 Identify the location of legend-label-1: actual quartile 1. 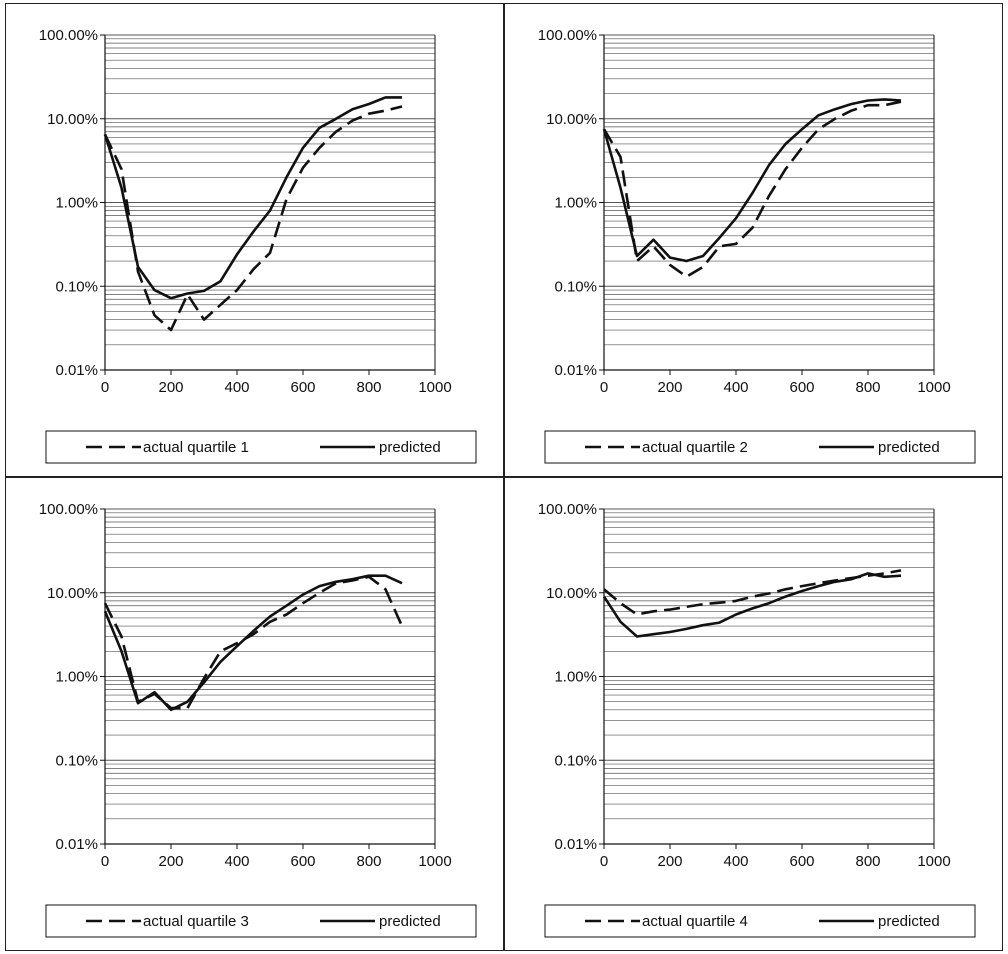
(196, 447).